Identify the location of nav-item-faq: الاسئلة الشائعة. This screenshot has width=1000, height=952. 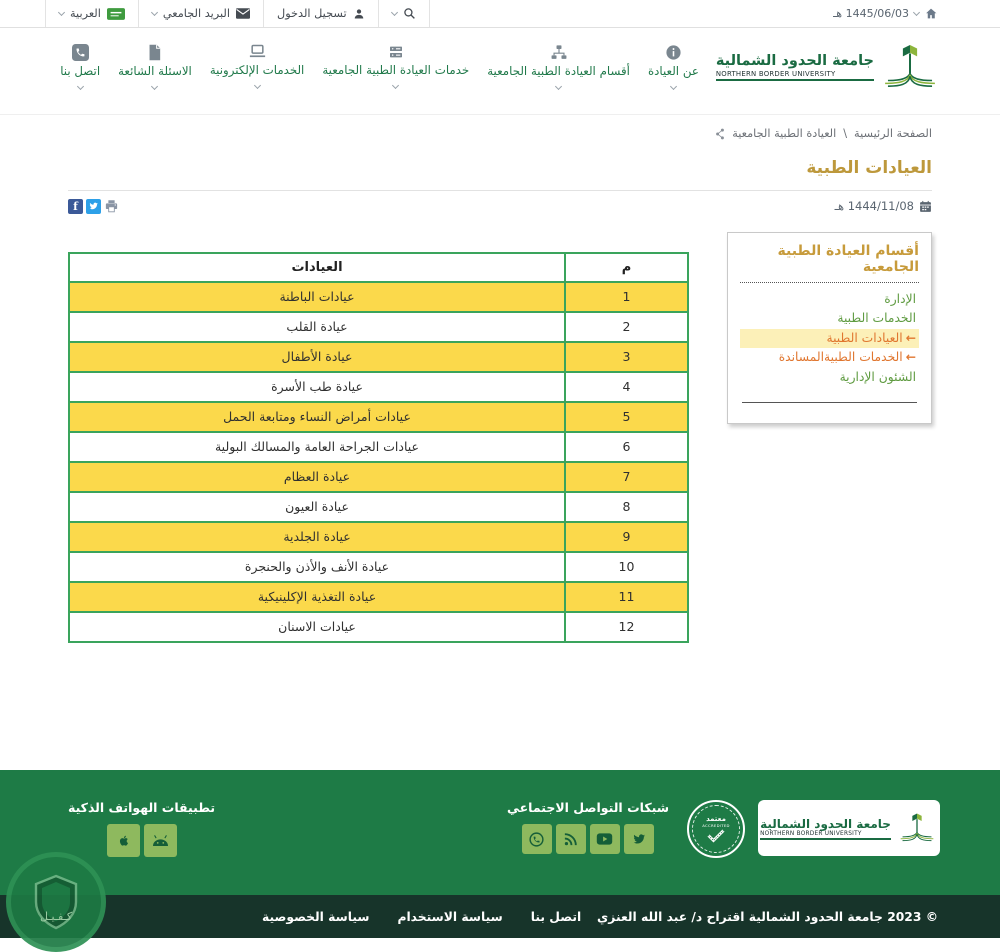
(155, 62).